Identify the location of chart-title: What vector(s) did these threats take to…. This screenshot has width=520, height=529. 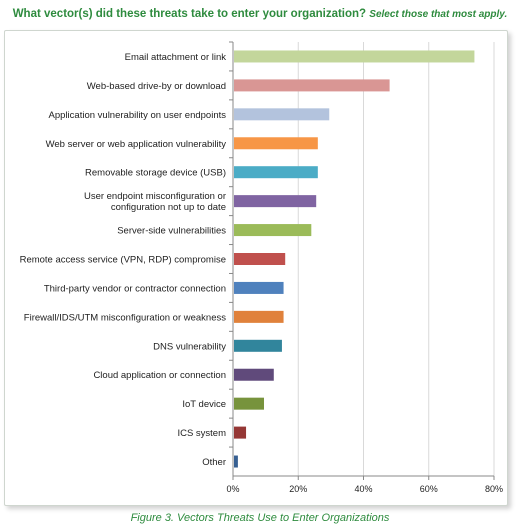
(260, 14).